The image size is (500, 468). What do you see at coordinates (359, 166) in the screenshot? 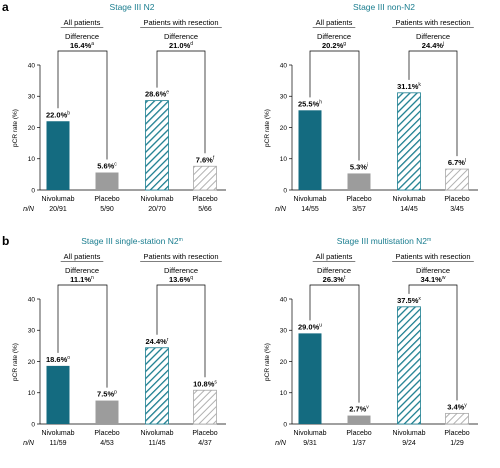
I see `bar-value-label: 5.3%i` at bounding box center [359, 166].